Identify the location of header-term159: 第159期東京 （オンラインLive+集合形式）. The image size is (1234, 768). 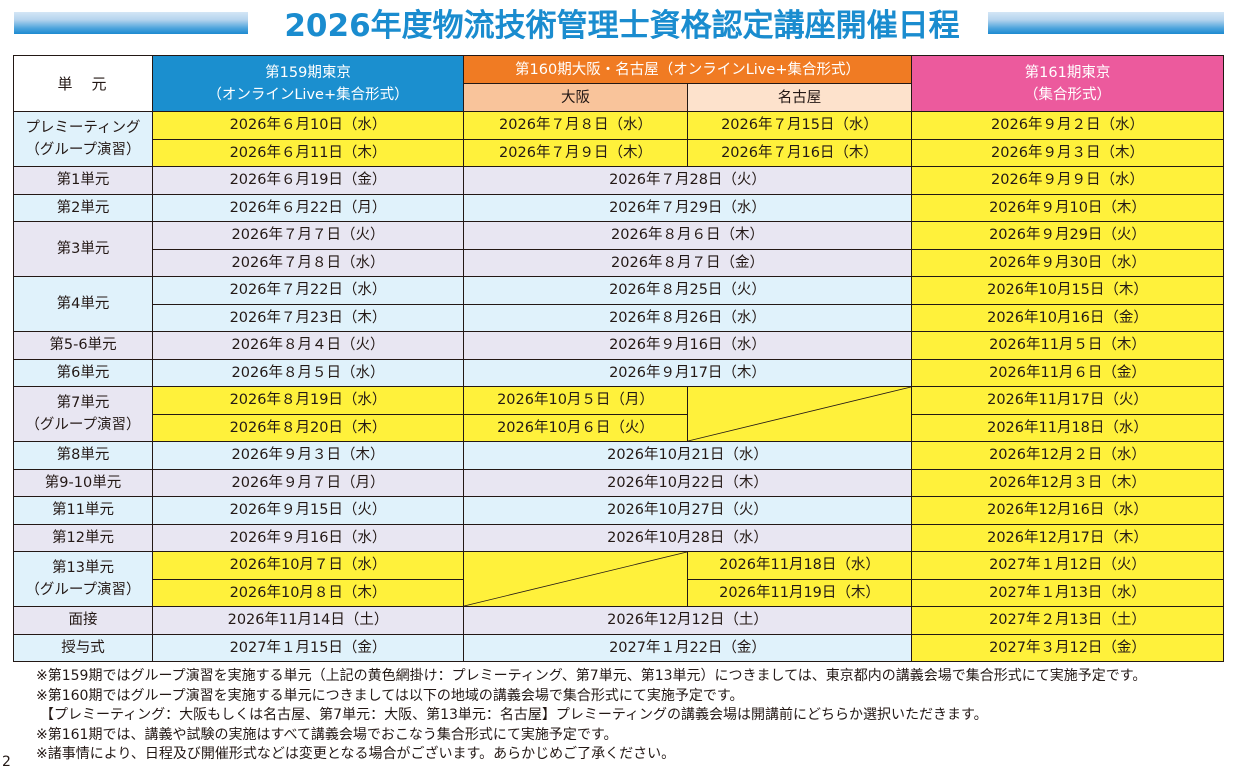
(308, 83).